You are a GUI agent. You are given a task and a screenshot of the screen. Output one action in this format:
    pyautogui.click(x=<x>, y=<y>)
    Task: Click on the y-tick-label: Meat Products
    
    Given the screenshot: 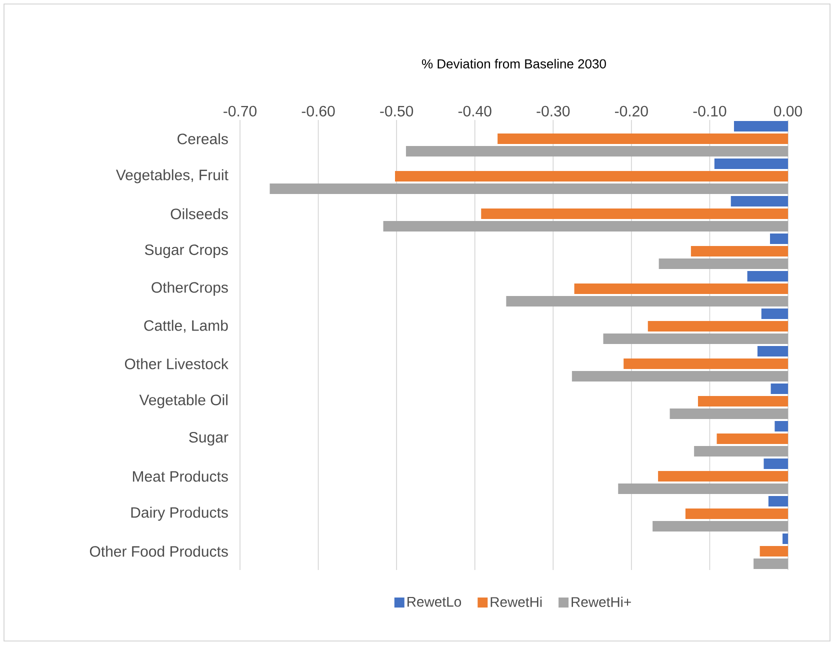 What is the action you would take?
    pyautogui.click(x=180, y=476)
    